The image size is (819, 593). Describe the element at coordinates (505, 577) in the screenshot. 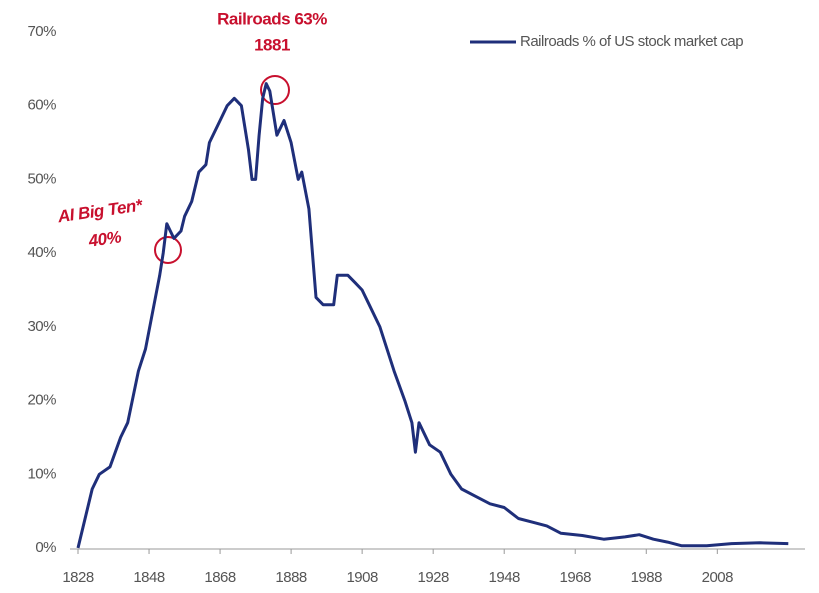

I see `x-tick-label: 1948` at that location.